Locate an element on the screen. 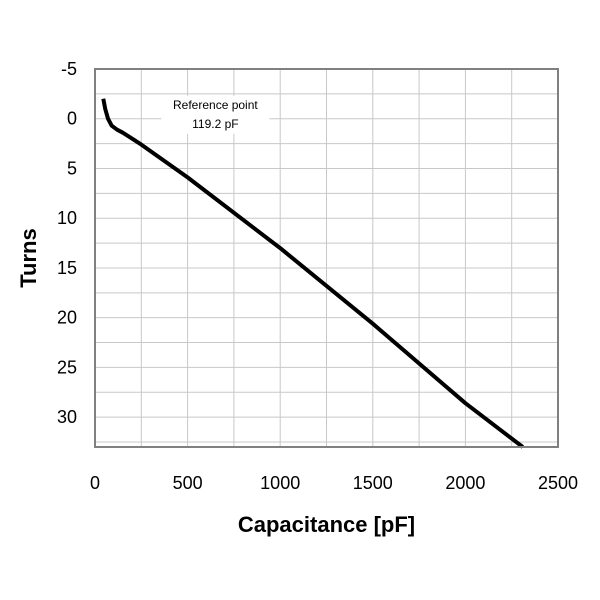 The image size is (600, 600). y-axis-title: Turns is located at coordinates (28, 257).